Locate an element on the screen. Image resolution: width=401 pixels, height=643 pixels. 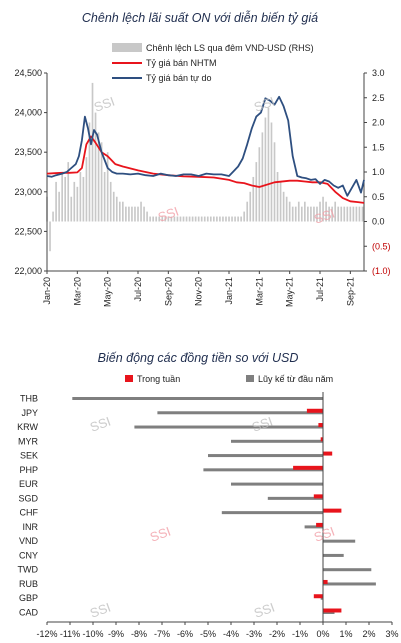
chart2-x-tick-label: -11% is located at coordinates (70, 634).